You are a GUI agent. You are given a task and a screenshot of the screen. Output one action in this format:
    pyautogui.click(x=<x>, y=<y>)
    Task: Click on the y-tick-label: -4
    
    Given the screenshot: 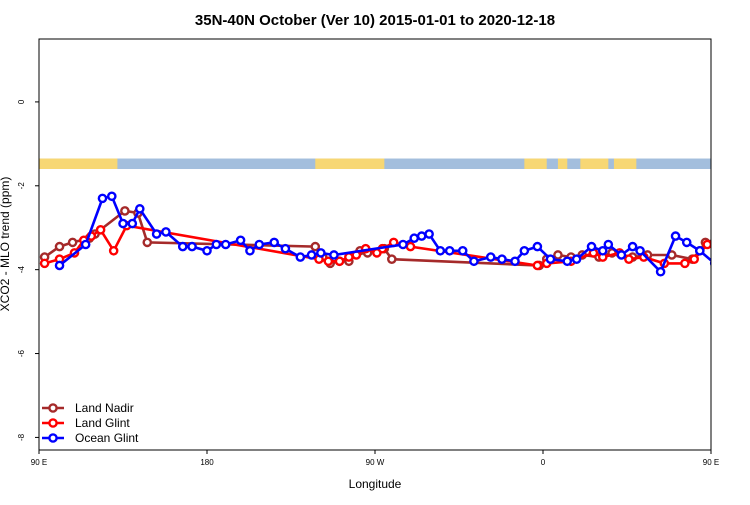 What is the action you would take?
    pyautogui.click(x=21, y=270)
    